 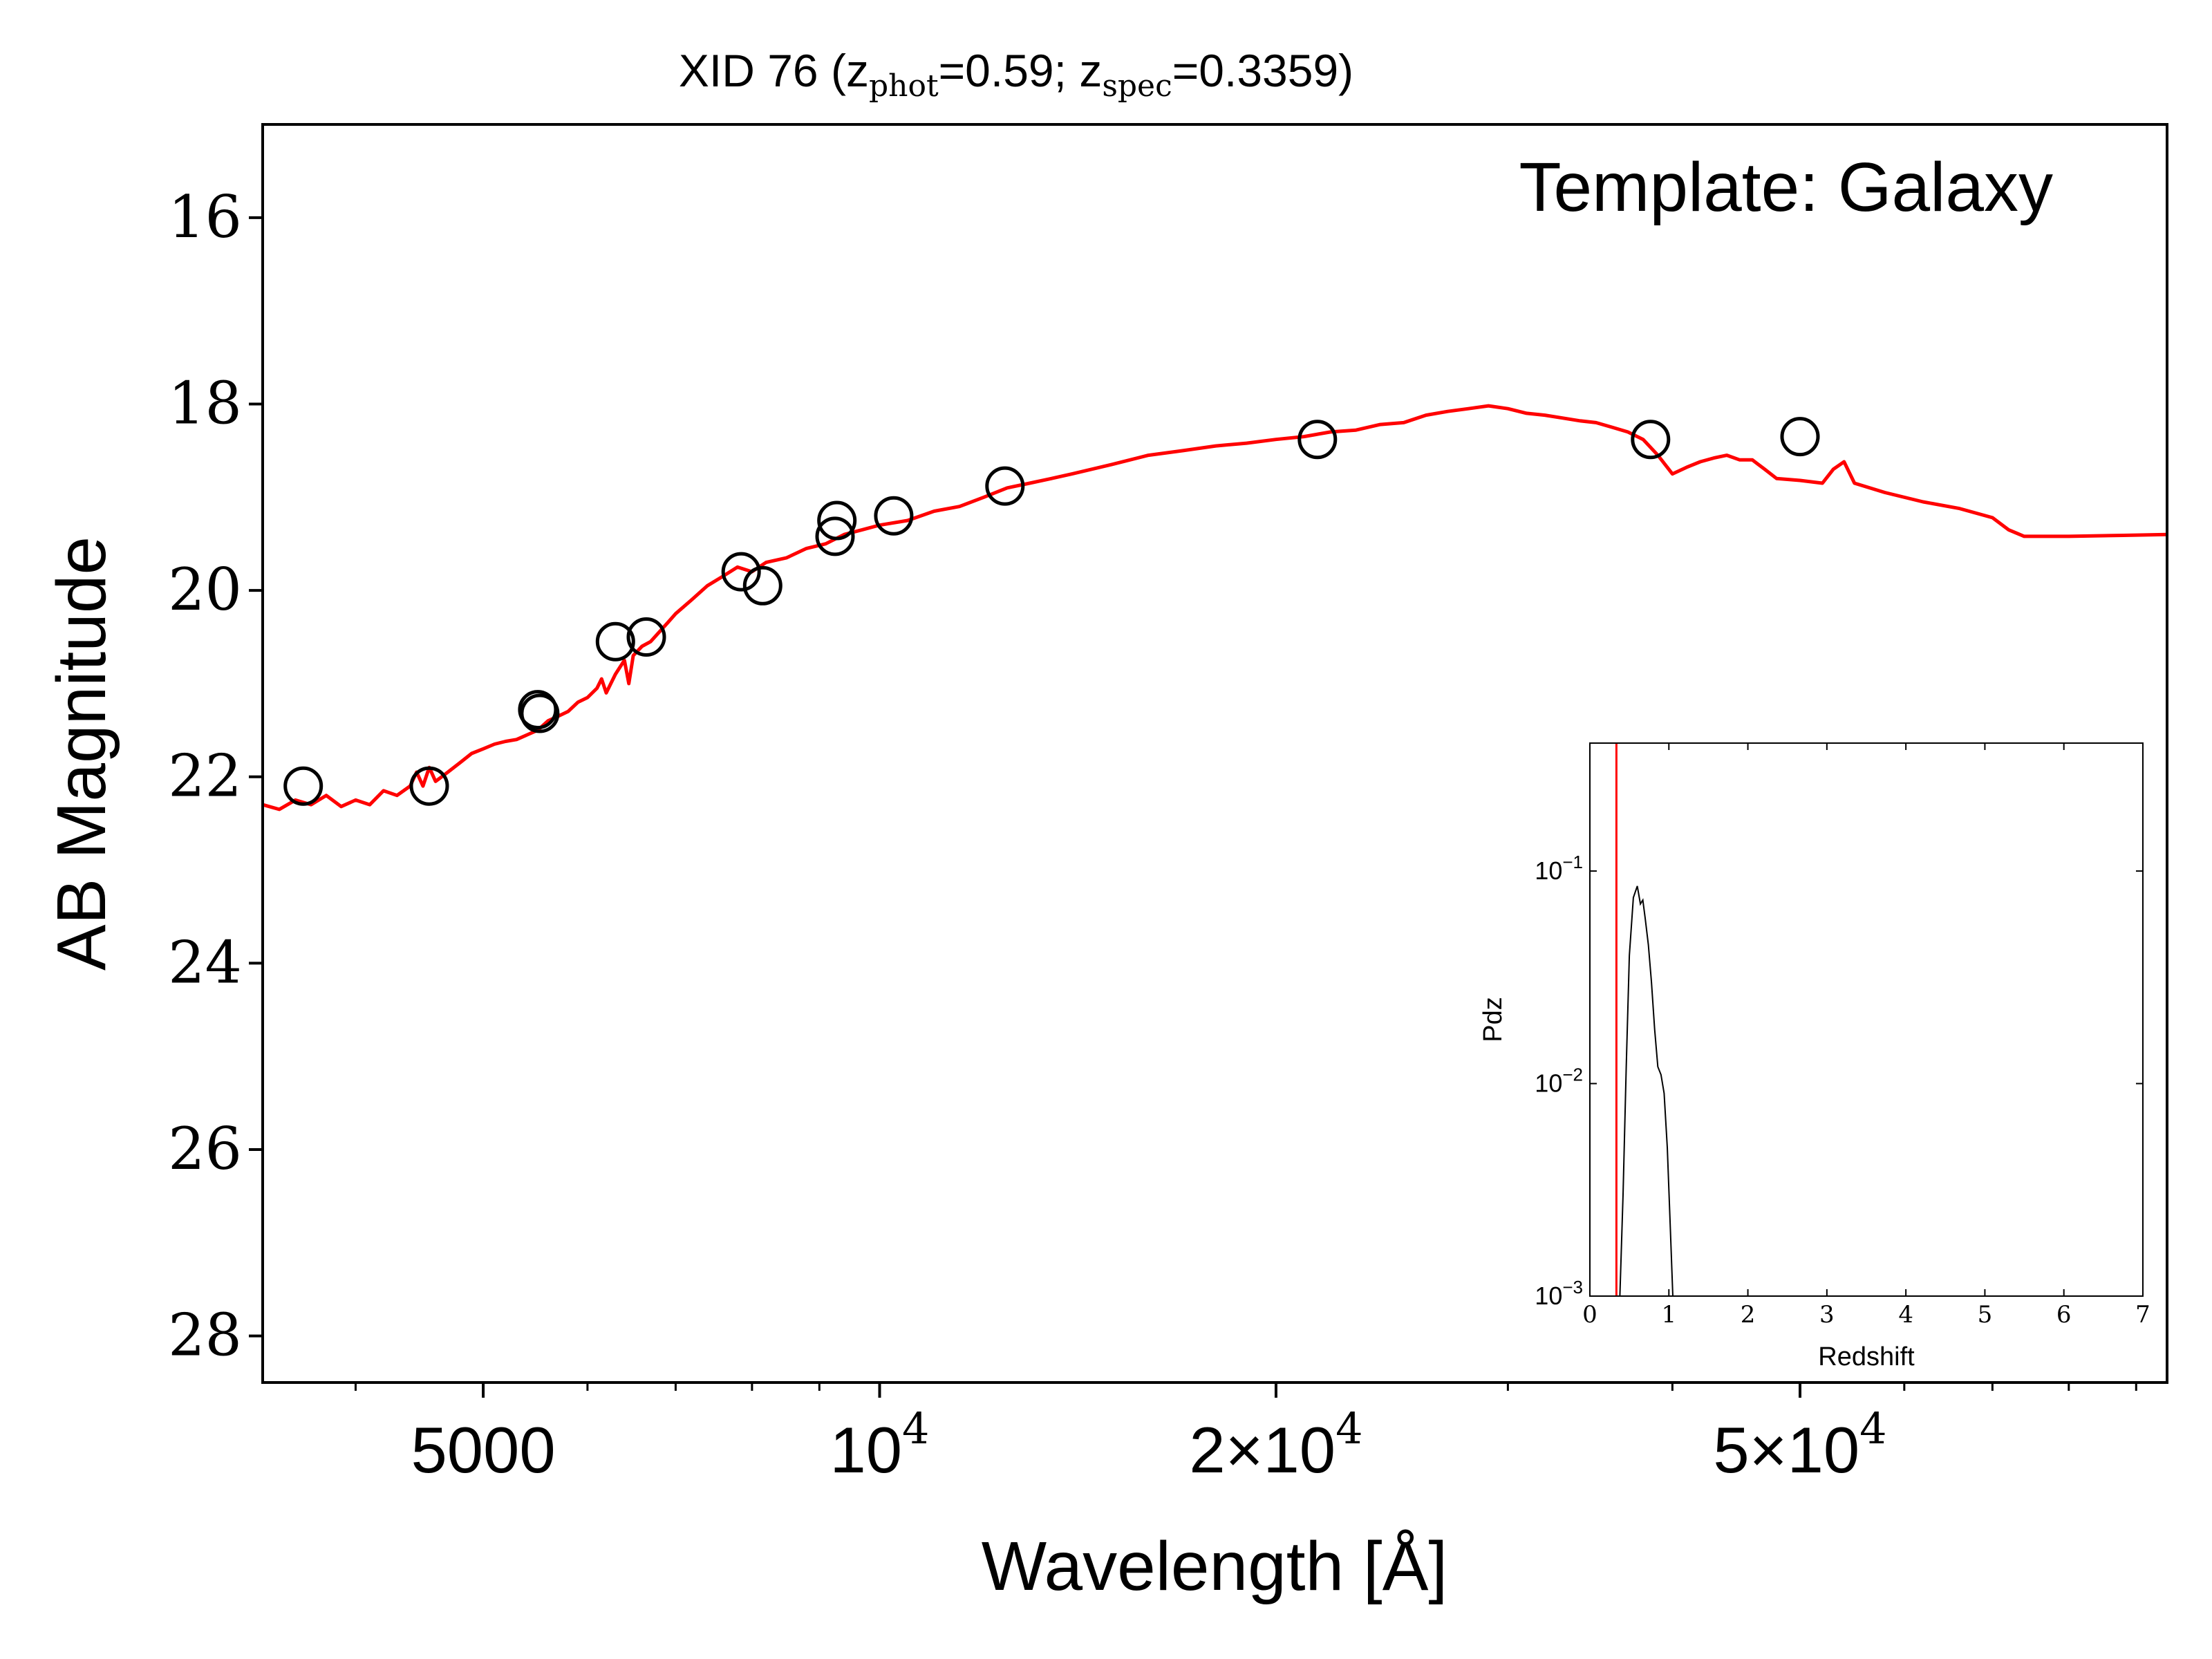 I want to click on chart-title: XID 76 (zphot=0.59; zspec=0.3359), so click(x=1016, y=74).